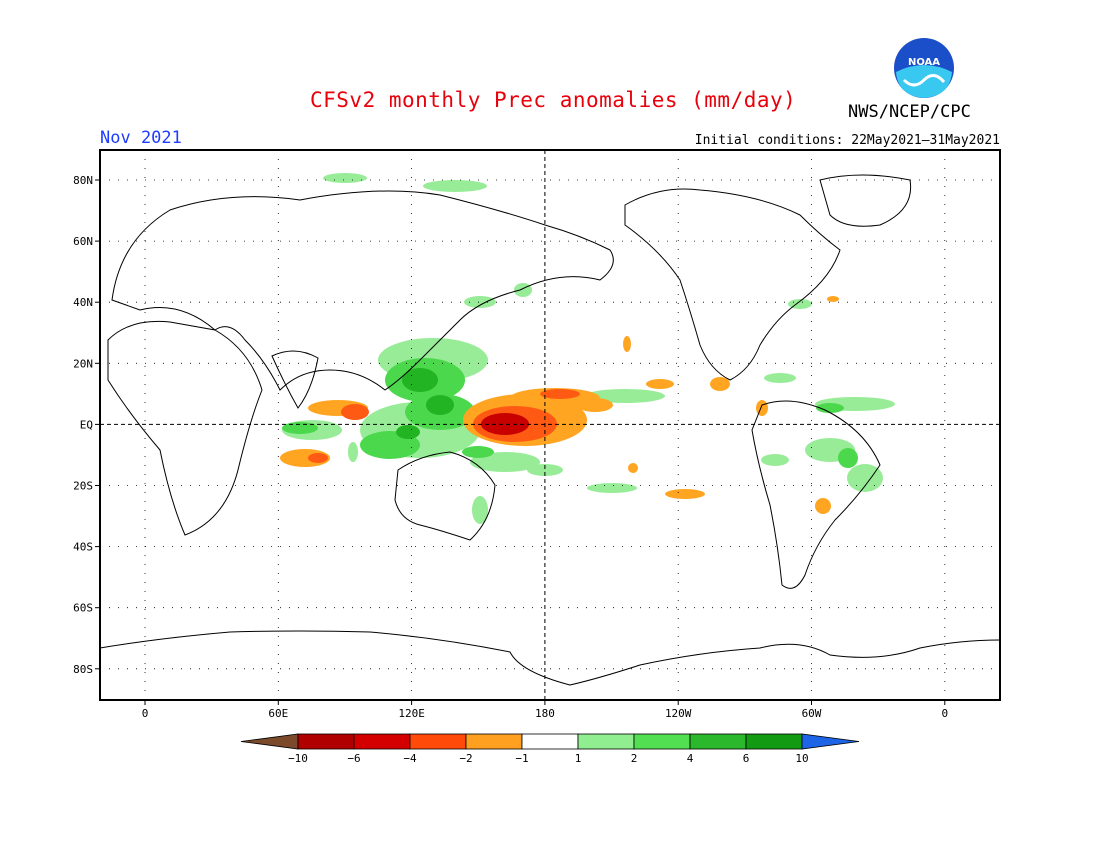 Image resolution: width=1100 pixels, height=850 pixels. What do you see at coordinates (83, 180) in the screenshot?
I see `lat-label: 80N` at bounding box center [83, 180].